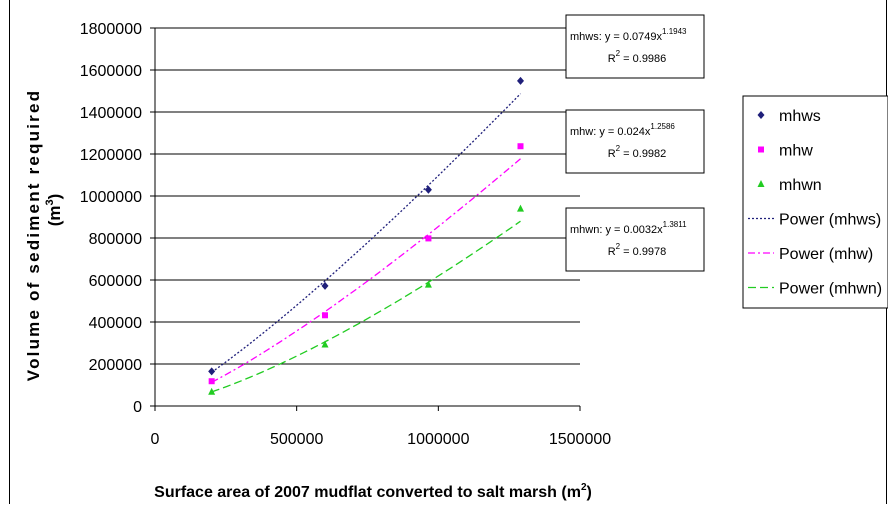  What do you see at coordinates (637, 57) in the screenshot?
I see `r-squared-text: R2 = 0.9986` at bounding box center [637, 57].